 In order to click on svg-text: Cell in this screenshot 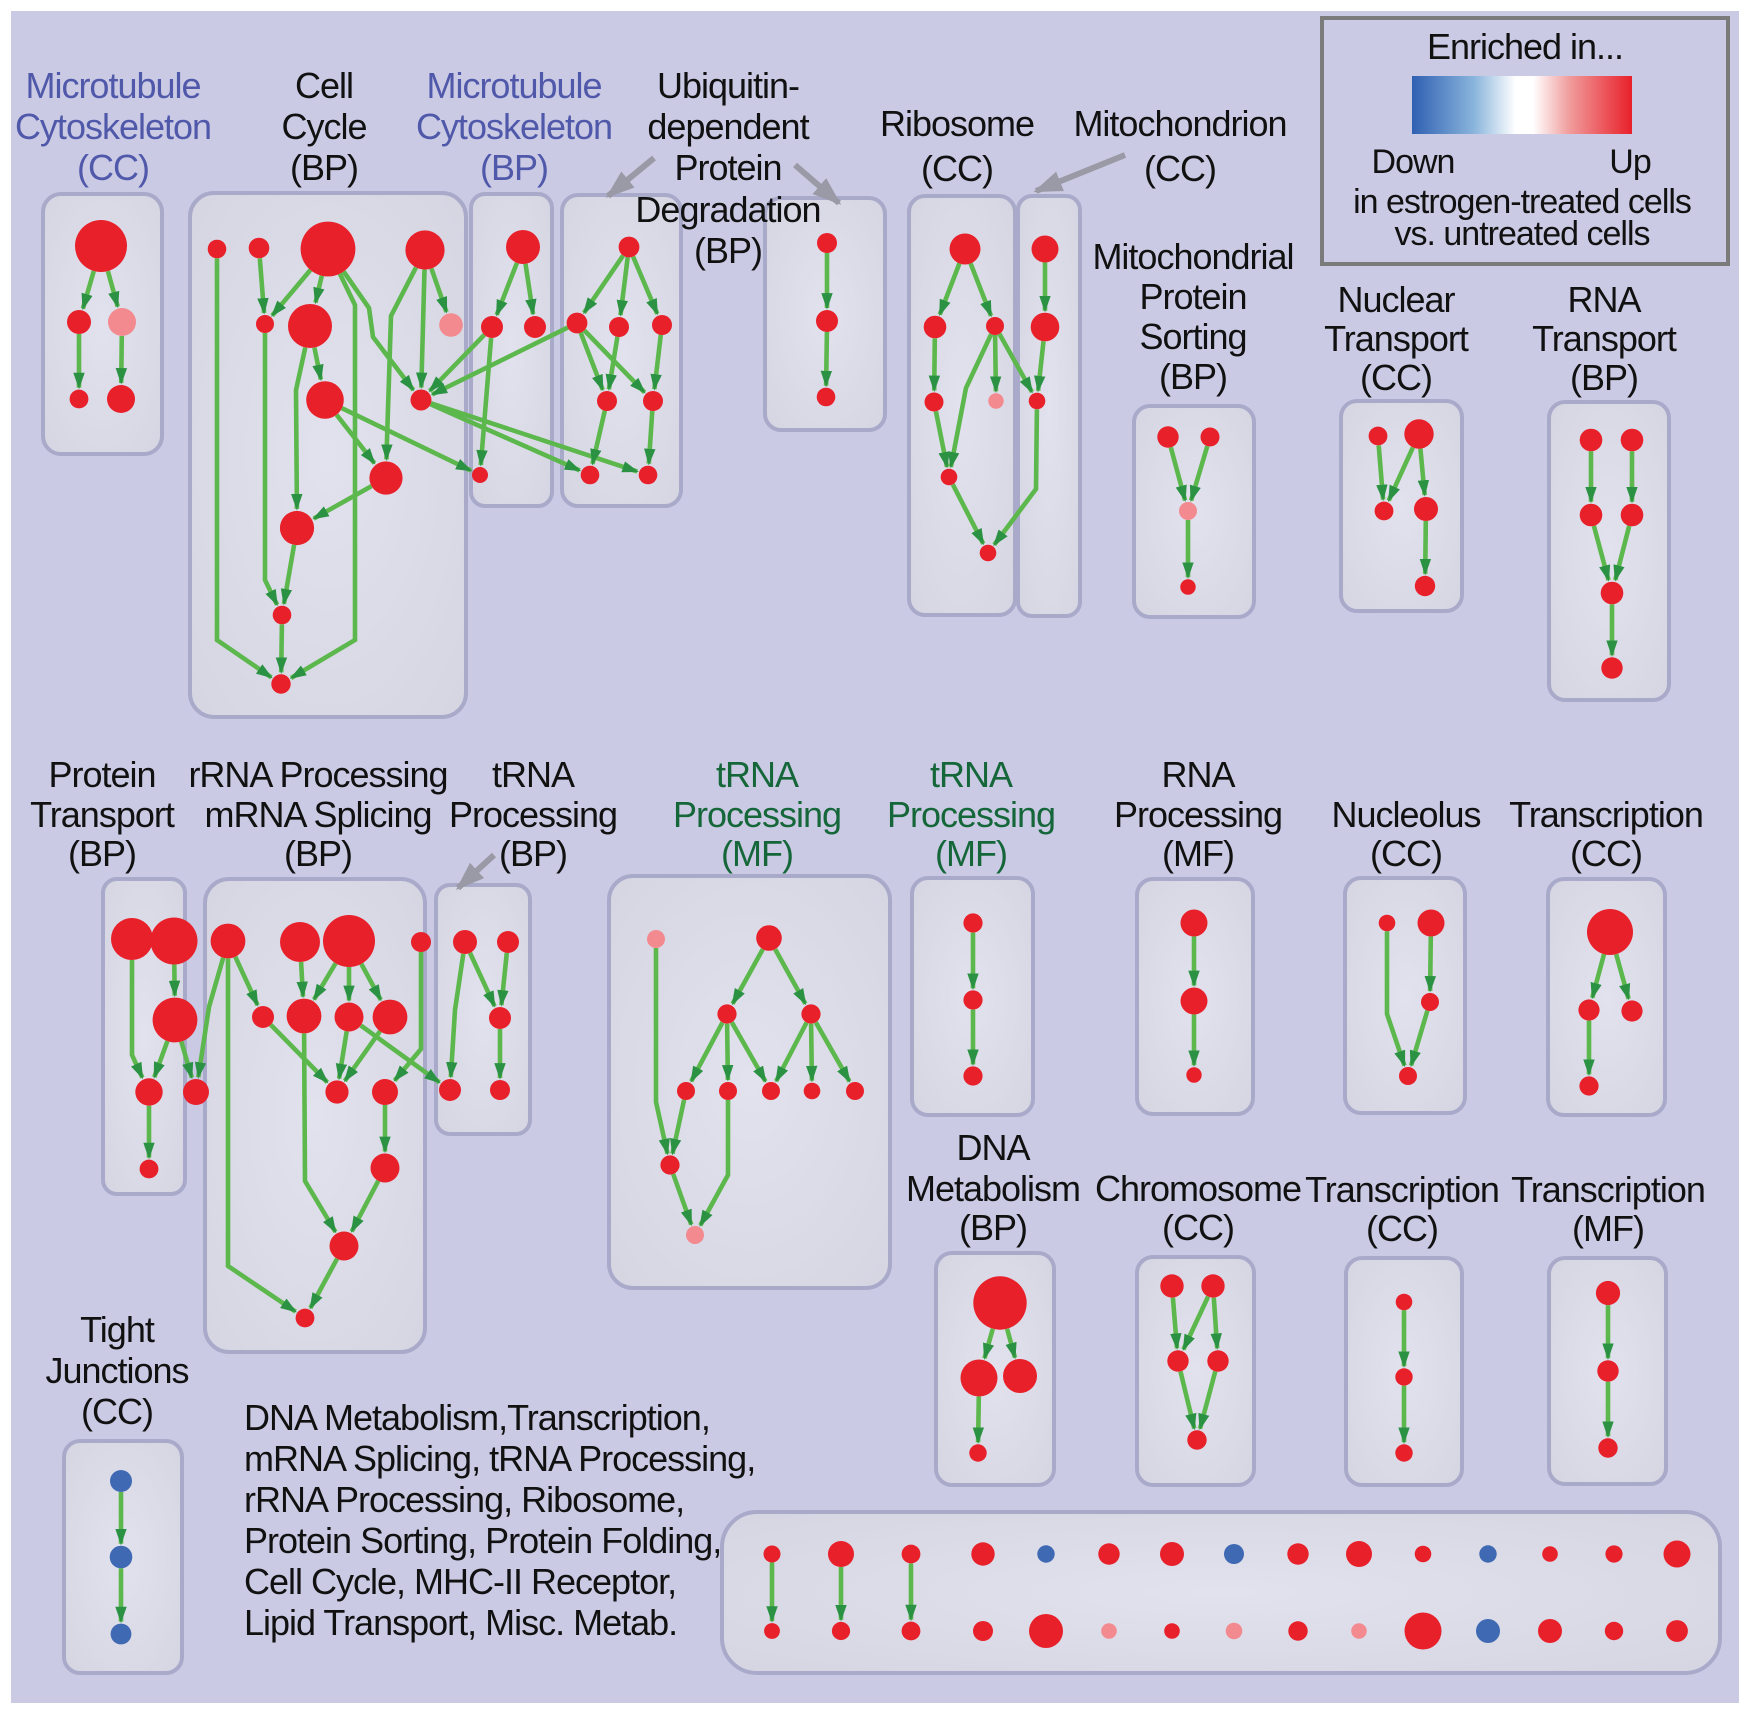, I will do `click(324, 85)`.